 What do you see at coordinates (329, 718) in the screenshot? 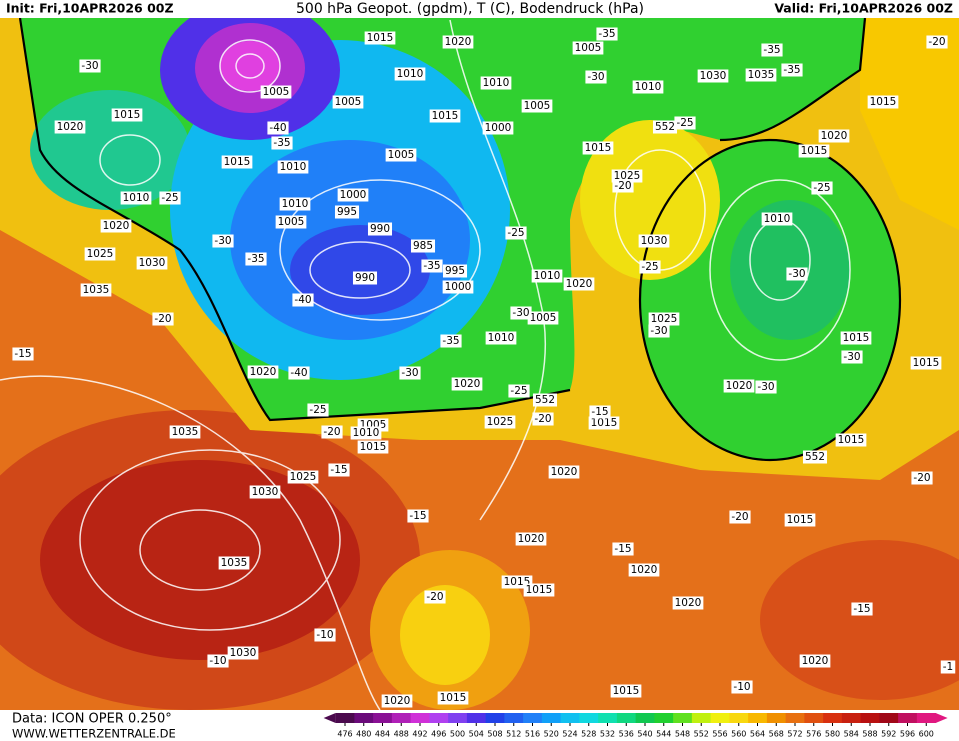
I see `colorbar-arrow-left` at bounding box center [329, 718].